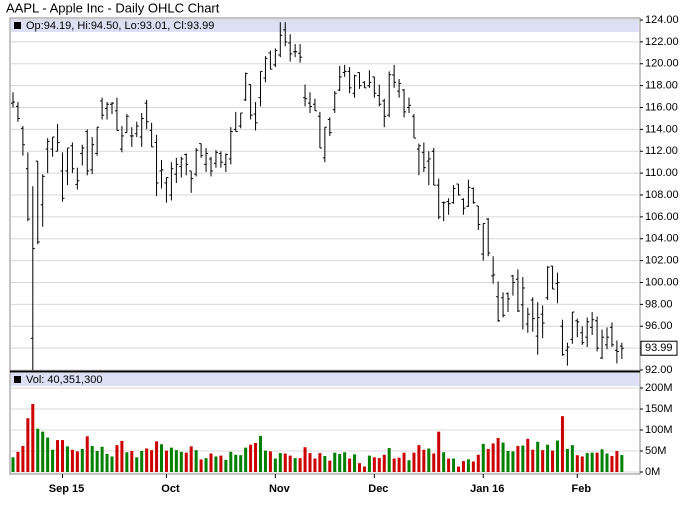  What do you see at coordinates (659, 326) in the screenshot?
I see `y-tick-label: 96.00` at bounding box center [659, 326].